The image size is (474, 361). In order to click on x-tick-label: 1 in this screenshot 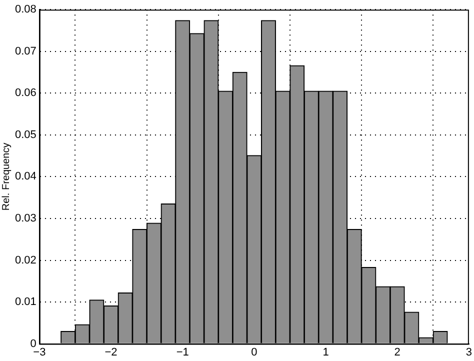, I will do `click(325, 352)`.